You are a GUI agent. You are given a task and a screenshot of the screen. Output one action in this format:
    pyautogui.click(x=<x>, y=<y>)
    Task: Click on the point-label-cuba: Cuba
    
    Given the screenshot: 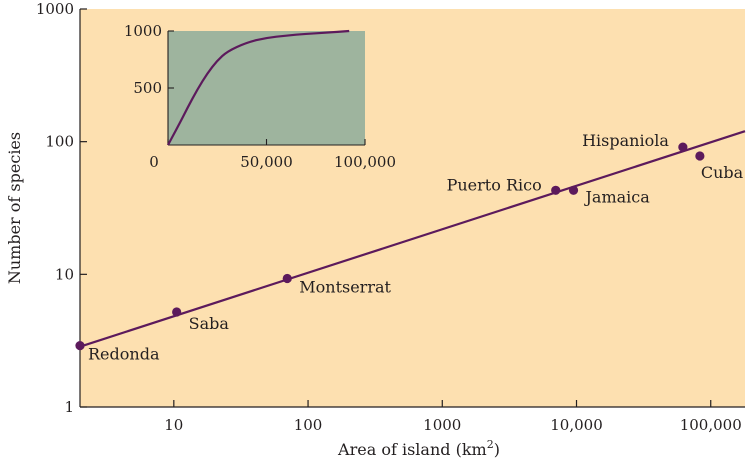 What is the action you would take?
    pyautogui.click(x=722, y=172)
    